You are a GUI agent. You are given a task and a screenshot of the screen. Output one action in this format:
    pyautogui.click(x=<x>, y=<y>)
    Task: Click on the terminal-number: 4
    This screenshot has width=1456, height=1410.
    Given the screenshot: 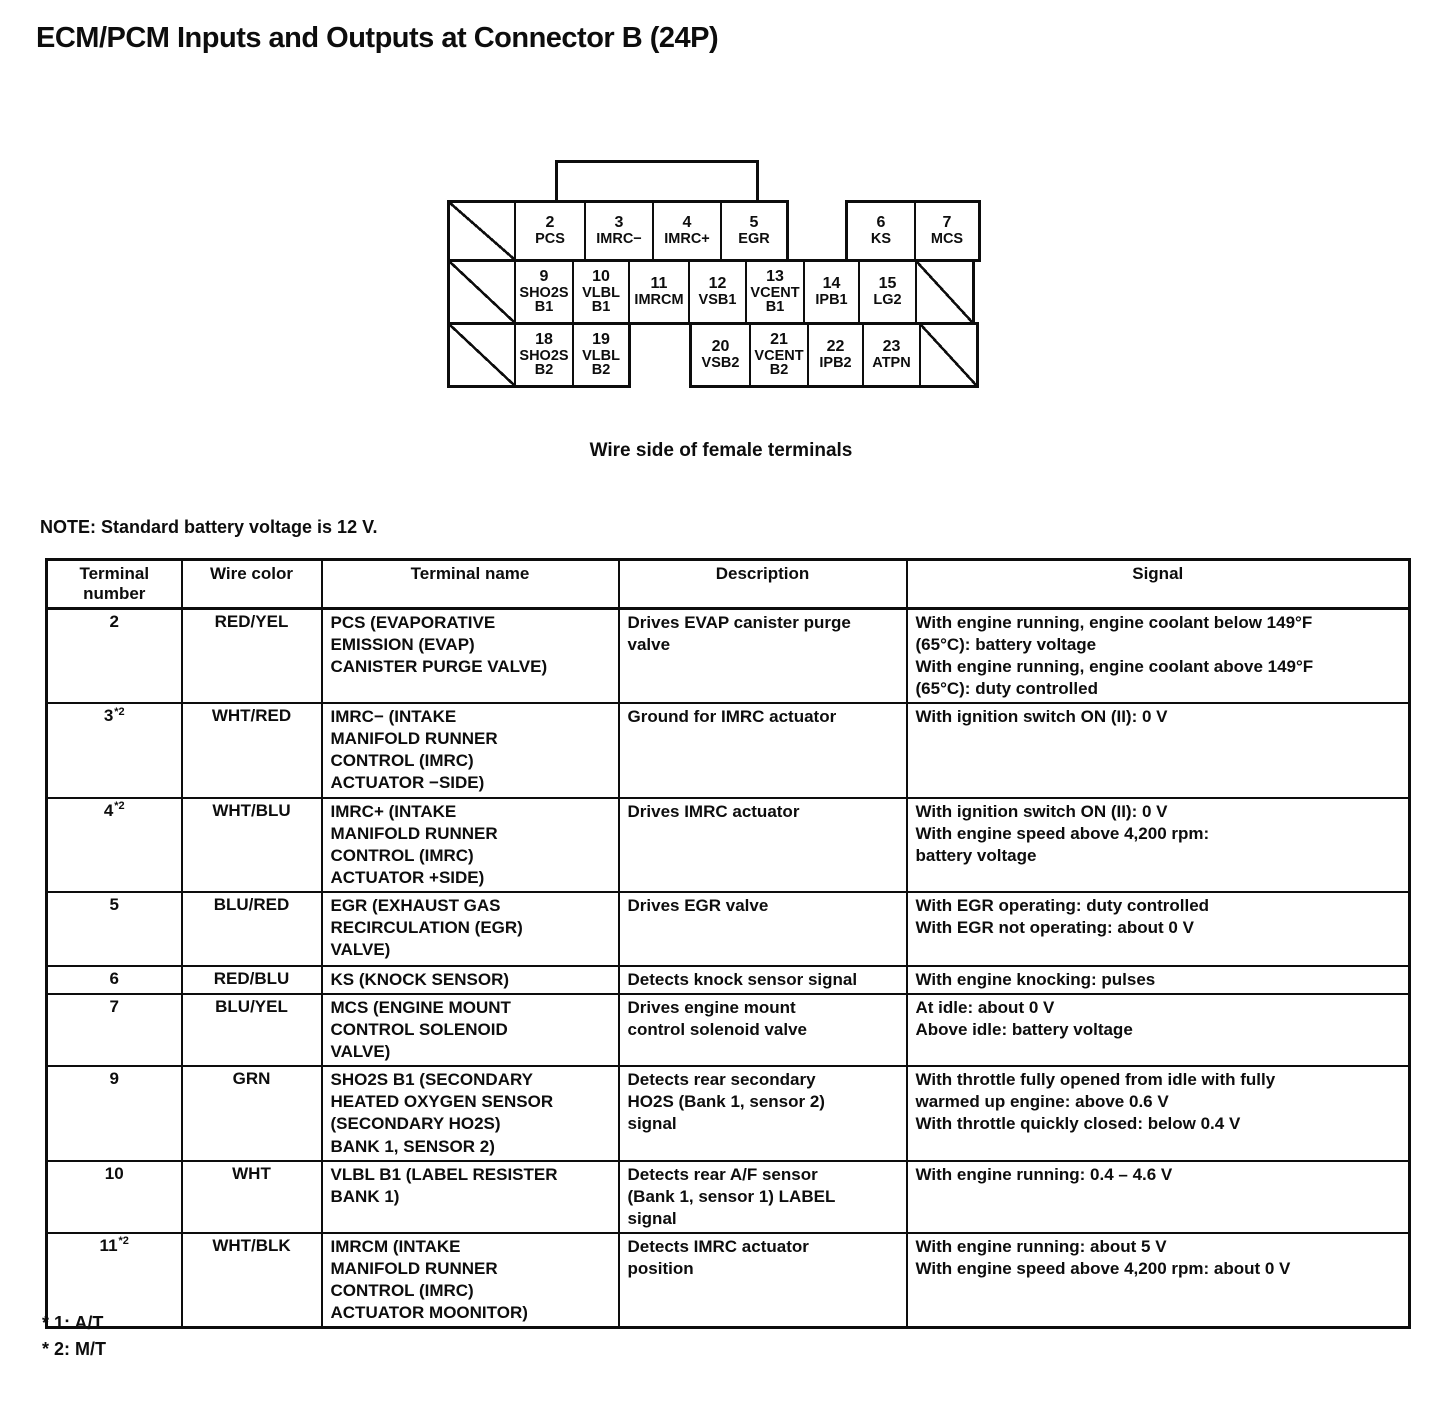 What is the action you would take?
    pyautogui.click(x=108, y=810)
    